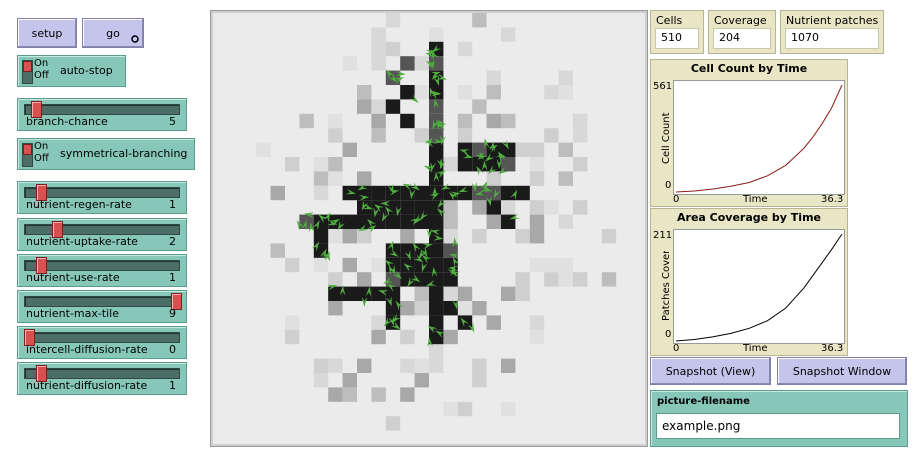  What do you see at coordinates (172, 277) in the screenshot?
I see `slider-value: 1` at bounding box center [172, 277].